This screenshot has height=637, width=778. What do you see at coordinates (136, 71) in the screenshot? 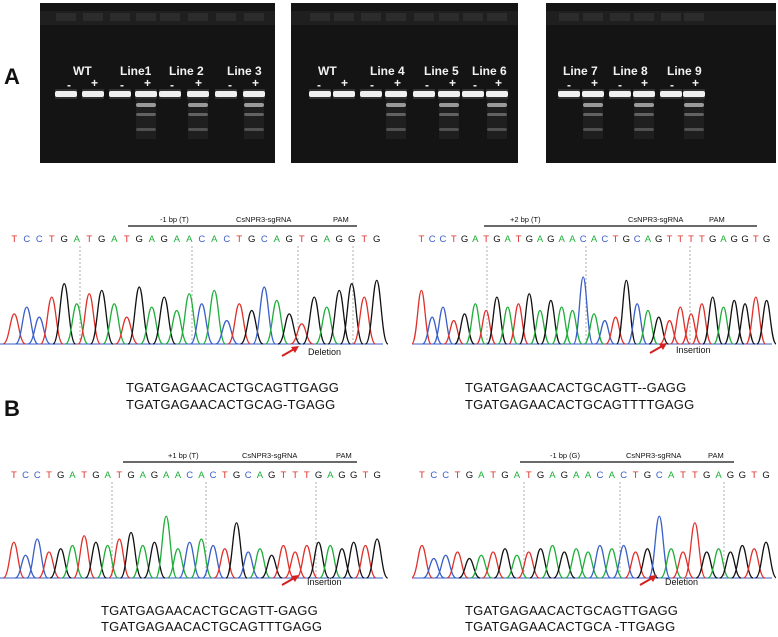
I see `lane-label-line1: Line1` at bounding box center [136, 71].